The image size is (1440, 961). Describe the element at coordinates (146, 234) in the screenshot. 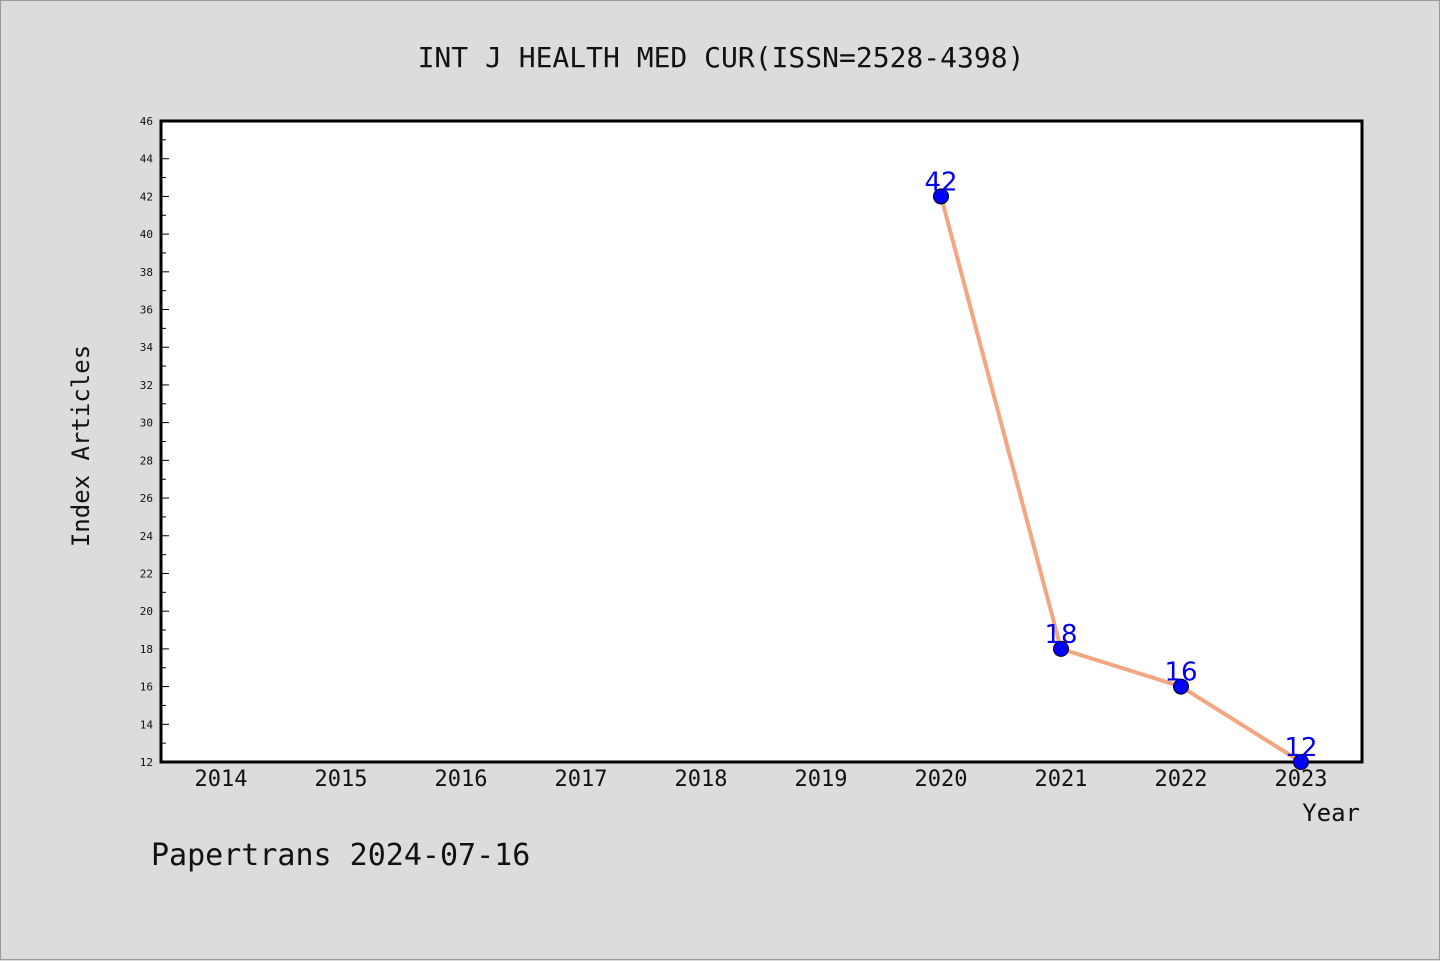

I see `y-tick-label: 40` at that location.